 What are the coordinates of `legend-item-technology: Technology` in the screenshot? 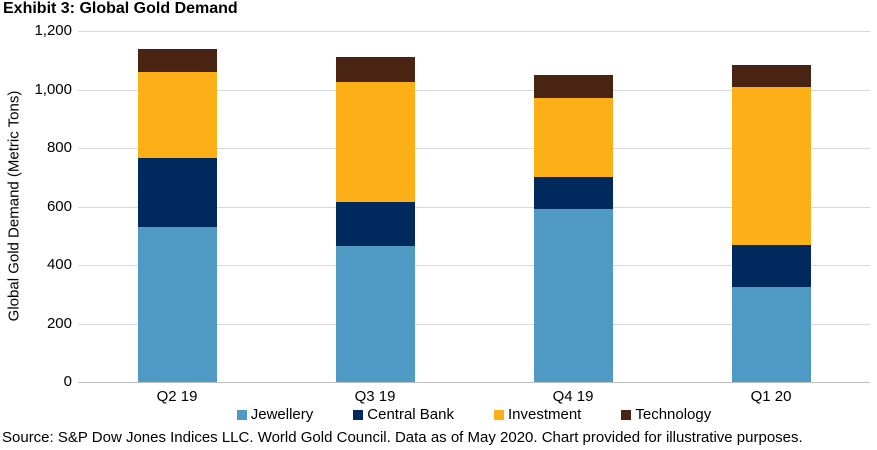 It's located at (666, 414).